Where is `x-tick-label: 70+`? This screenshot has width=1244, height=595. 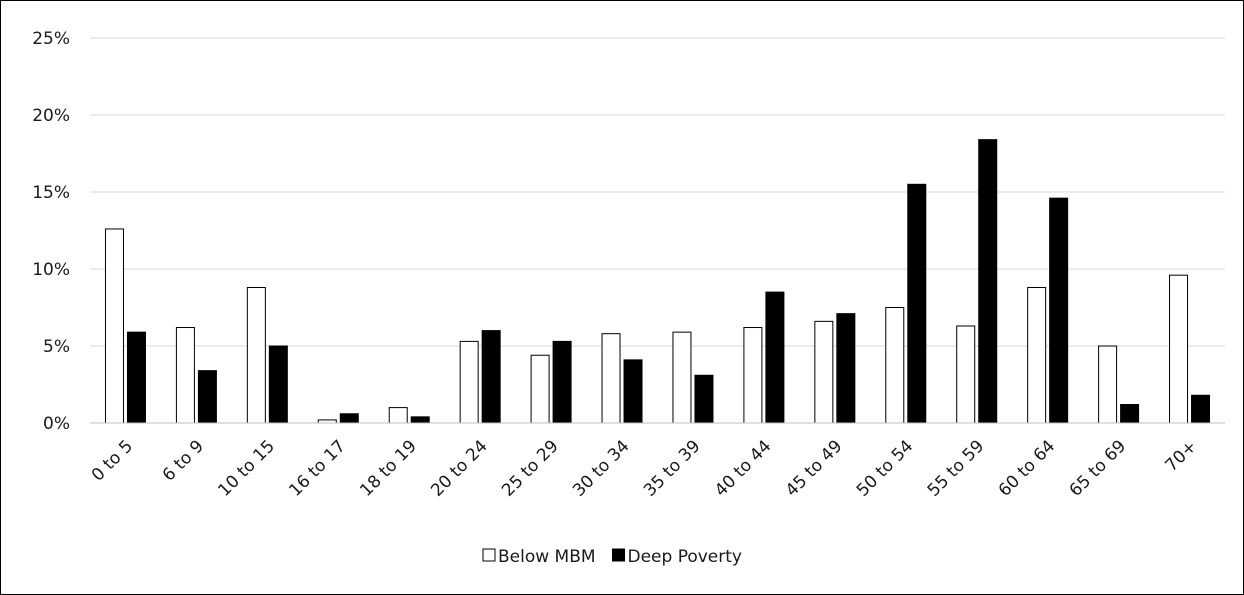 x-tick-label: 70+ is located at coordinates (1182, 456).